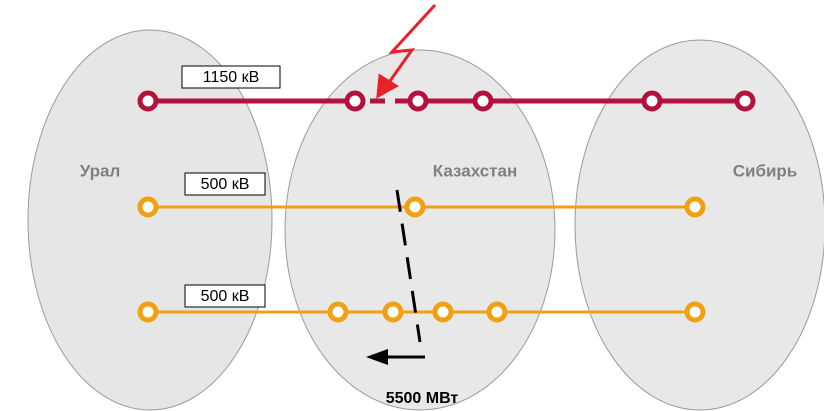  I want to click on voltage-labels: 1150 кВ 500 кВ 500 кВ, so click(231, 186).